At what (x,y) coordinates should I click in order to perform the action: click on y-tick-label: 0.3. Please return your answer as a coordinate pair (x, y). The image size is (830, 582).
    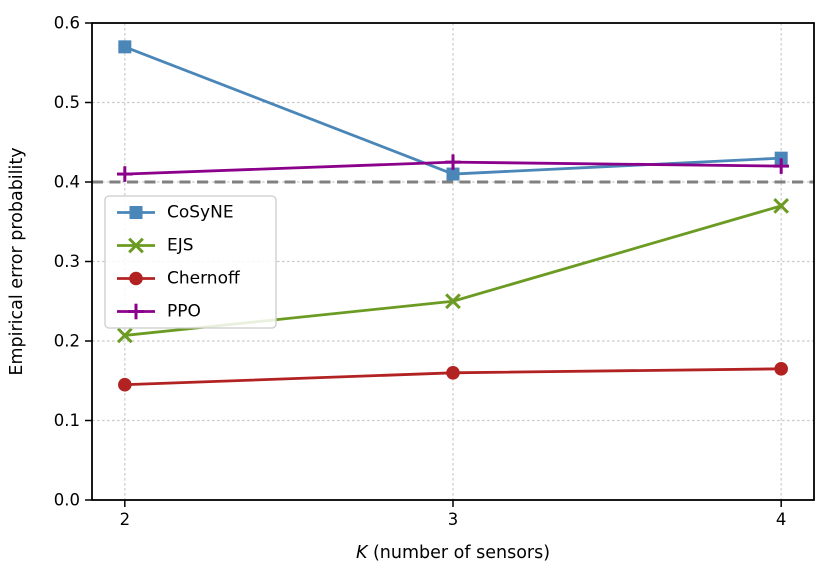
    Looking at the image, I should click on (67, 261).